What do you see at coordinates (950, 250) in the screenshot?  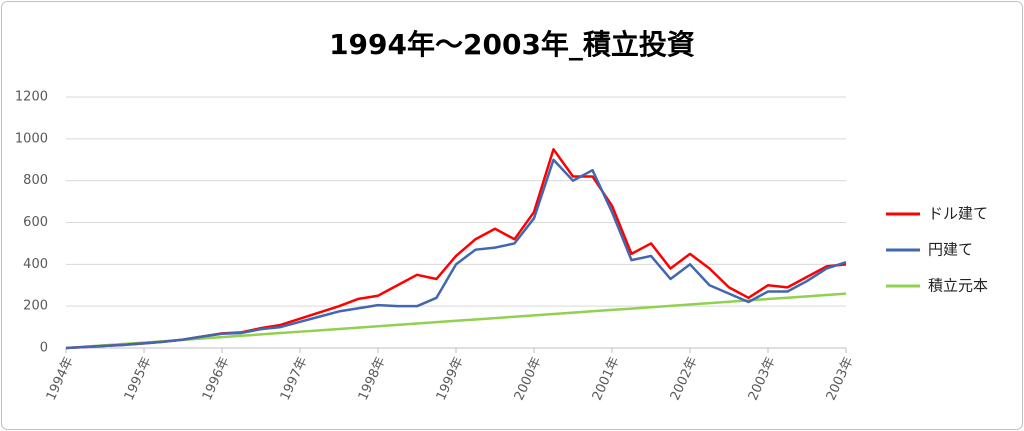 I see `legend-label: 円建て` at bounding box center [950, 250].